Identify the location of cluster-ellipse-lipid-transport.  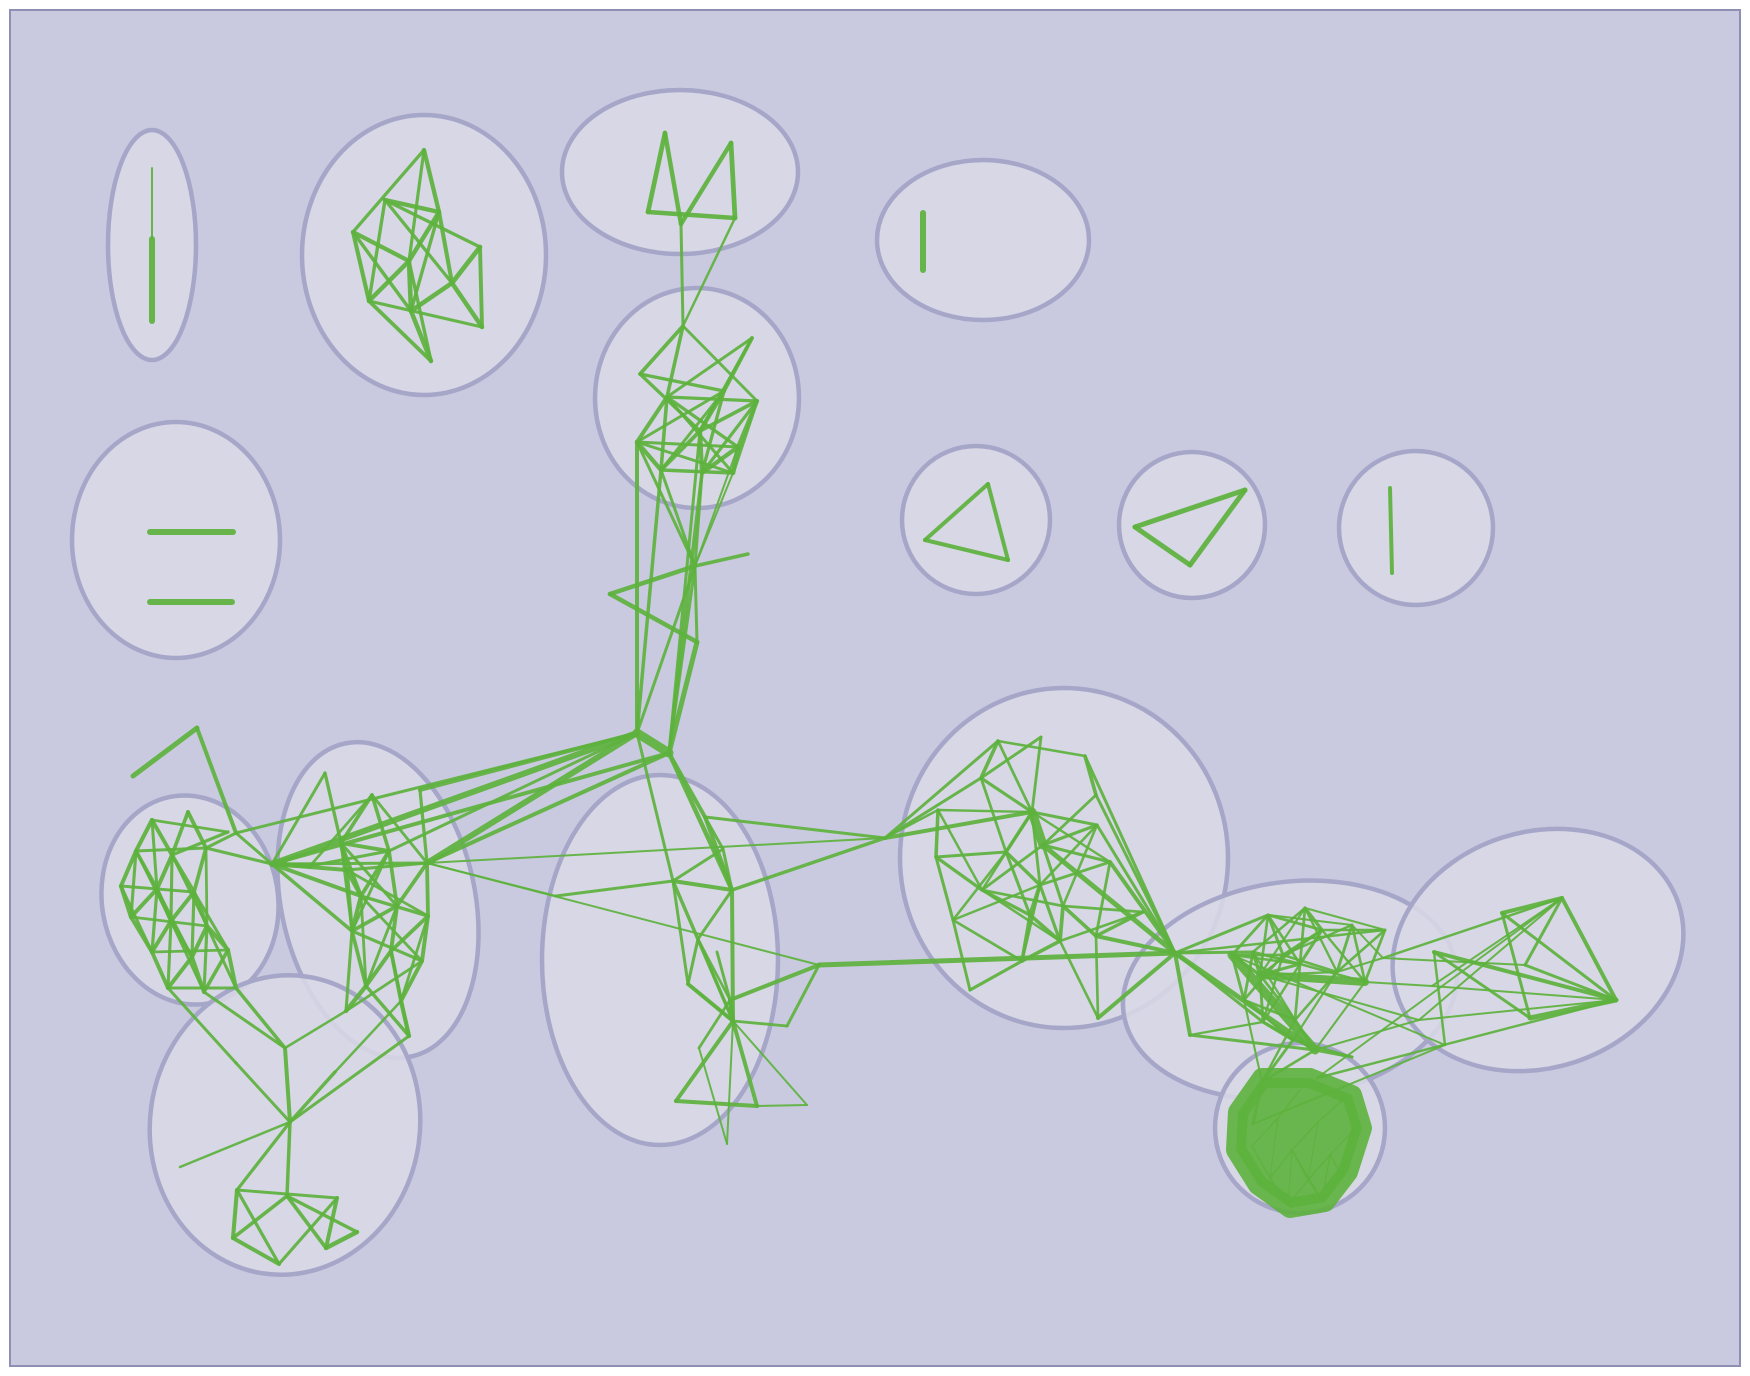
(1416, 528).